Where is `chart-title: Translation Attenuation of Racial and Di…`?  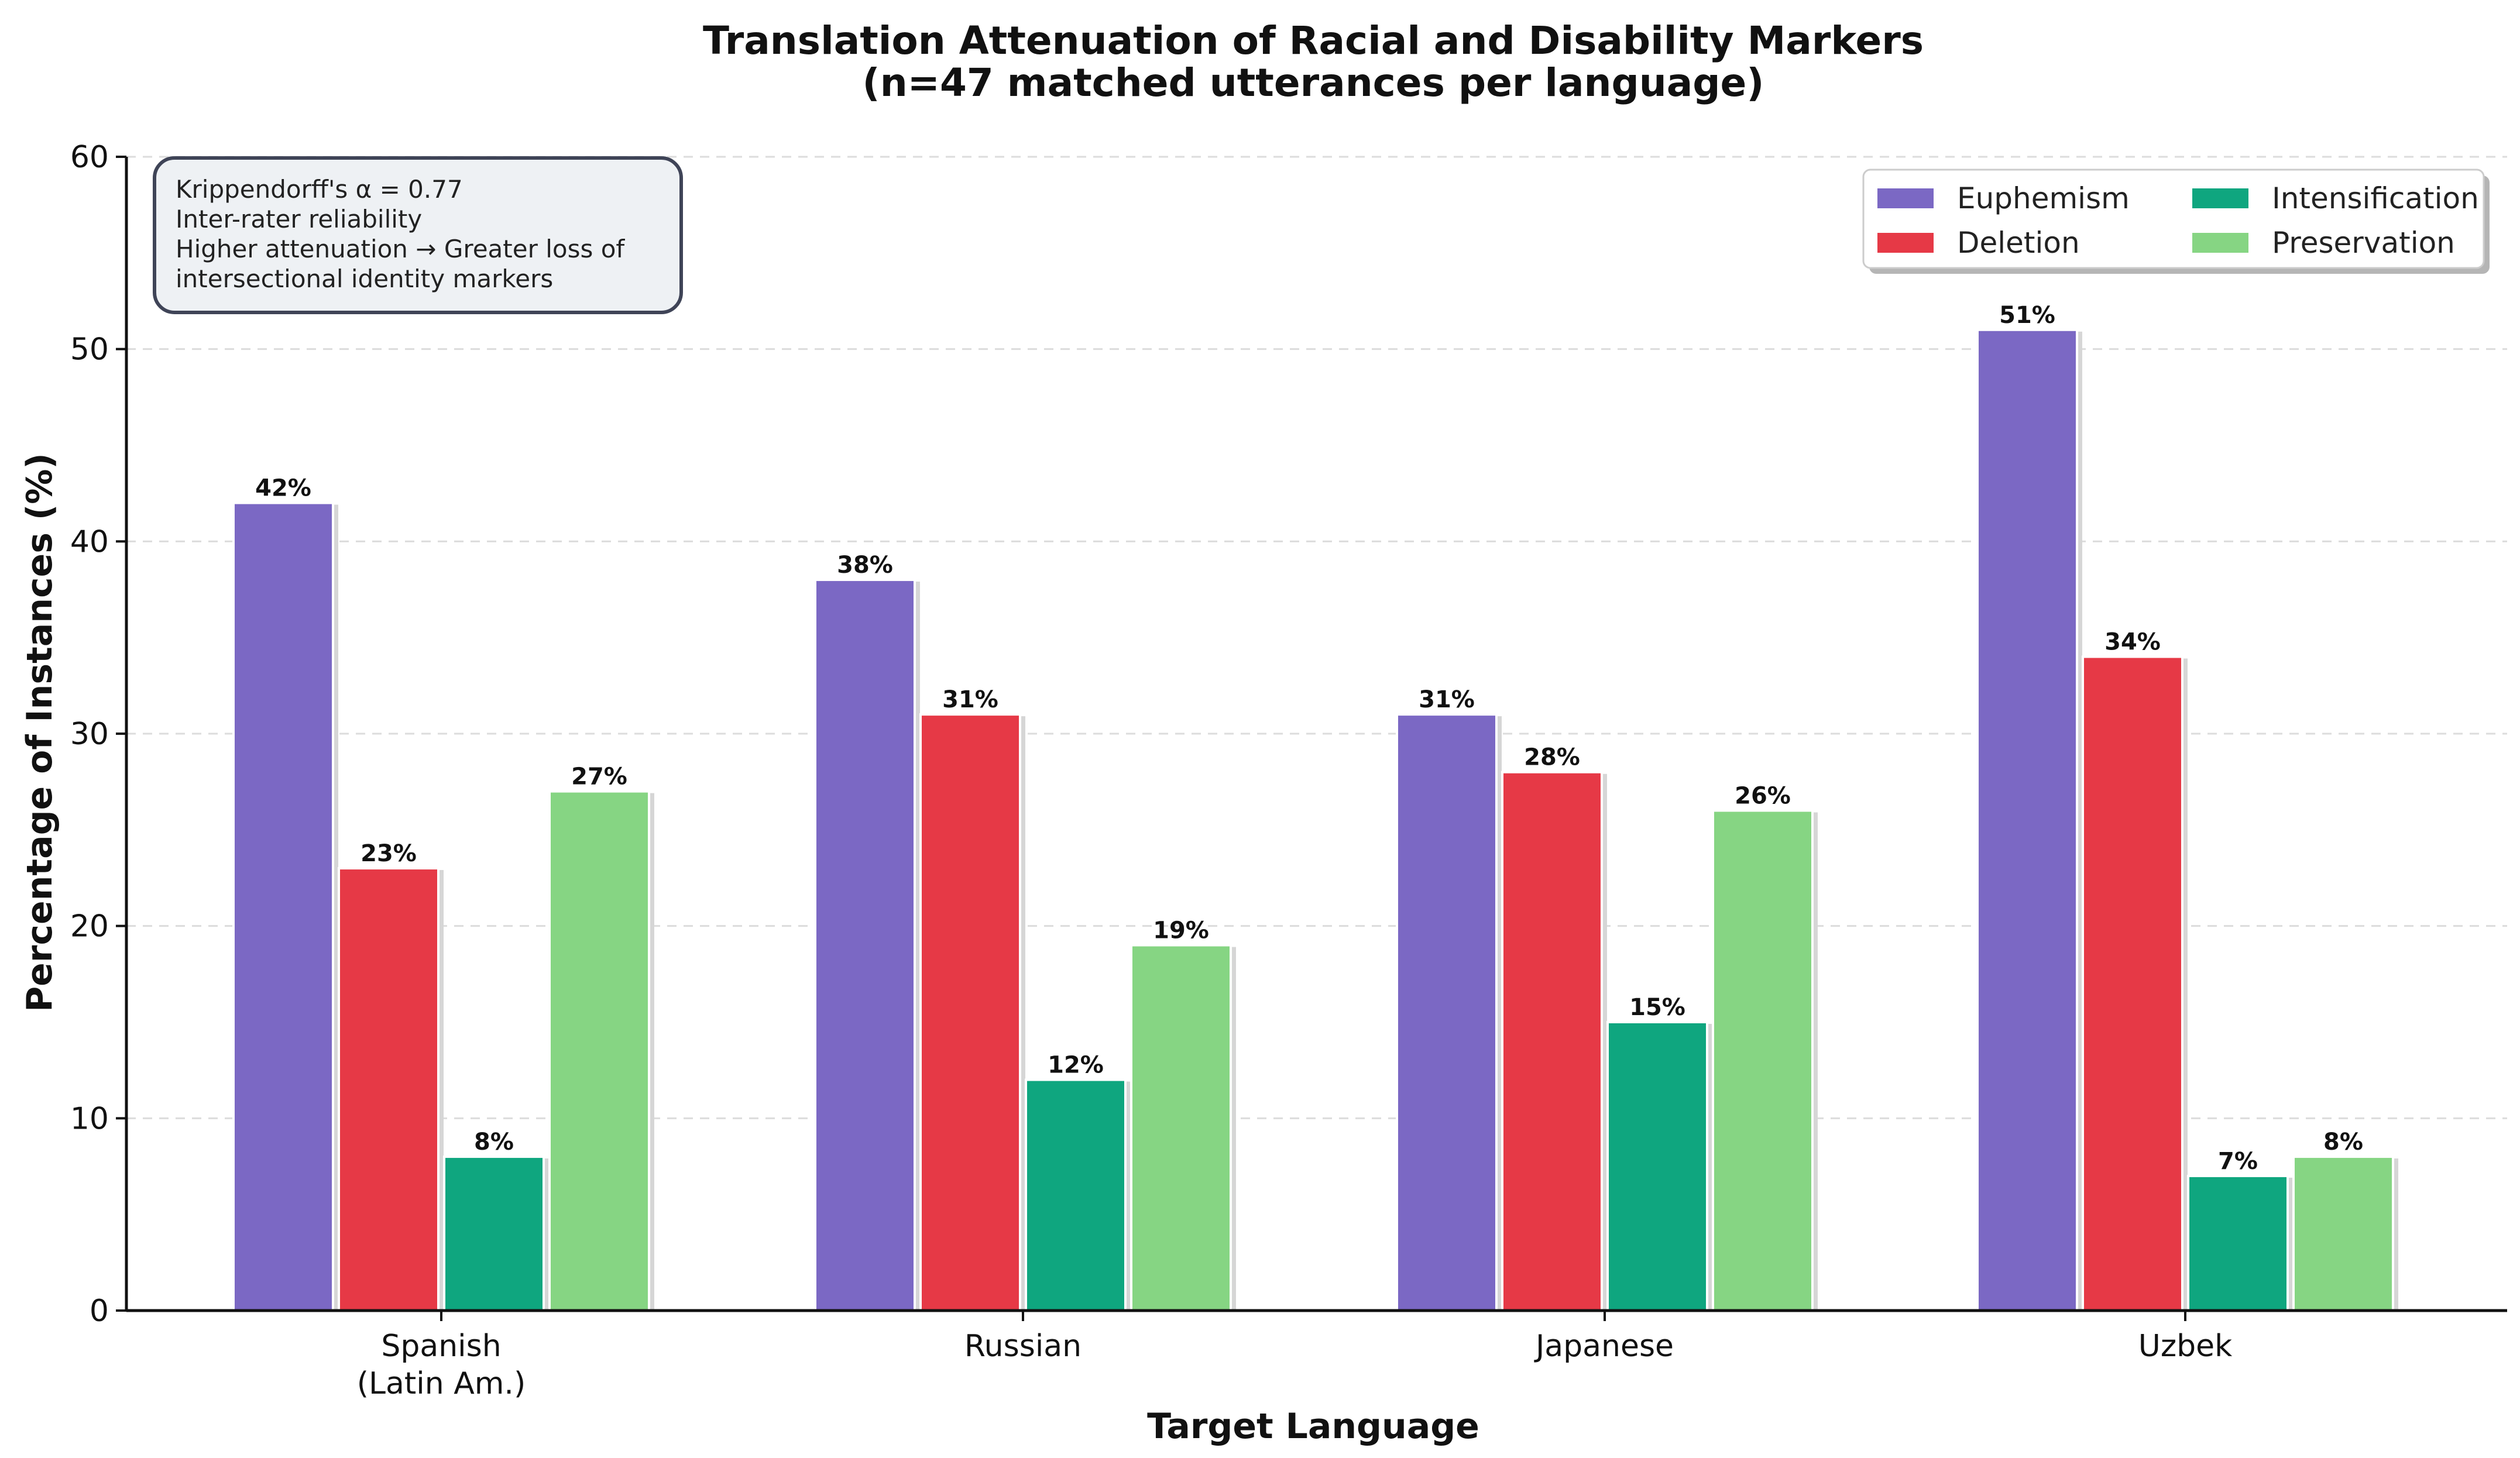 chart-title: Translation Attenuation of Racial and Di… is located at coordinates (1313, 62).